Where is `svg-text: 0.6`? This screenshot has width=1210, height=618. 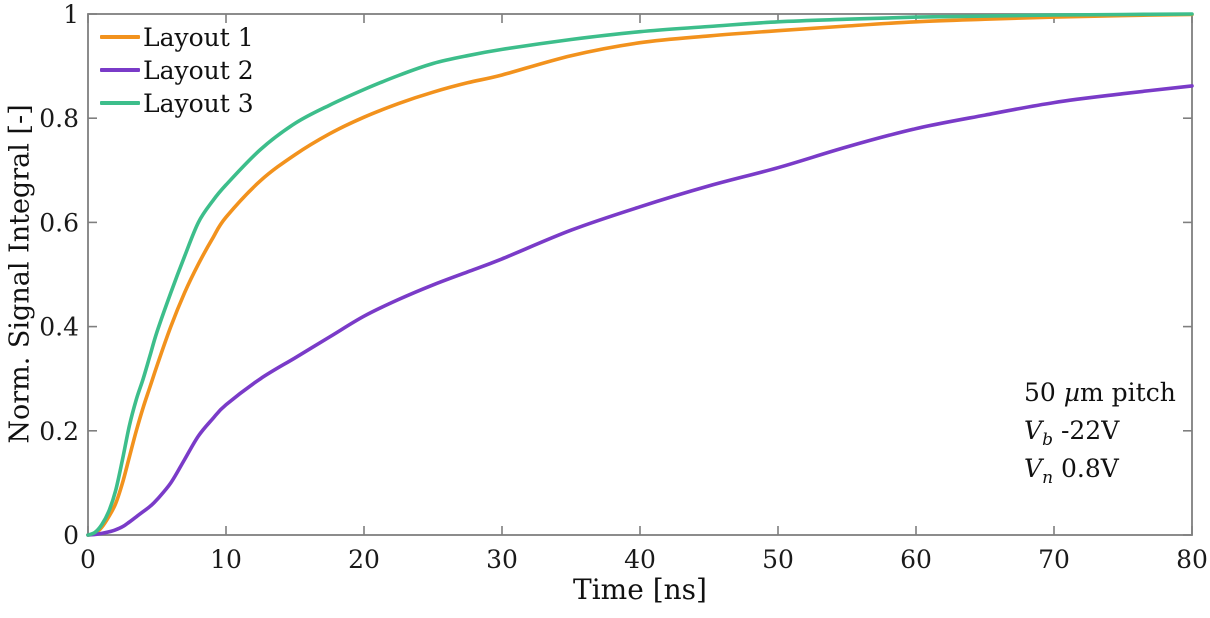 svg-text: 0.6 is located at coordinates (59, 222).